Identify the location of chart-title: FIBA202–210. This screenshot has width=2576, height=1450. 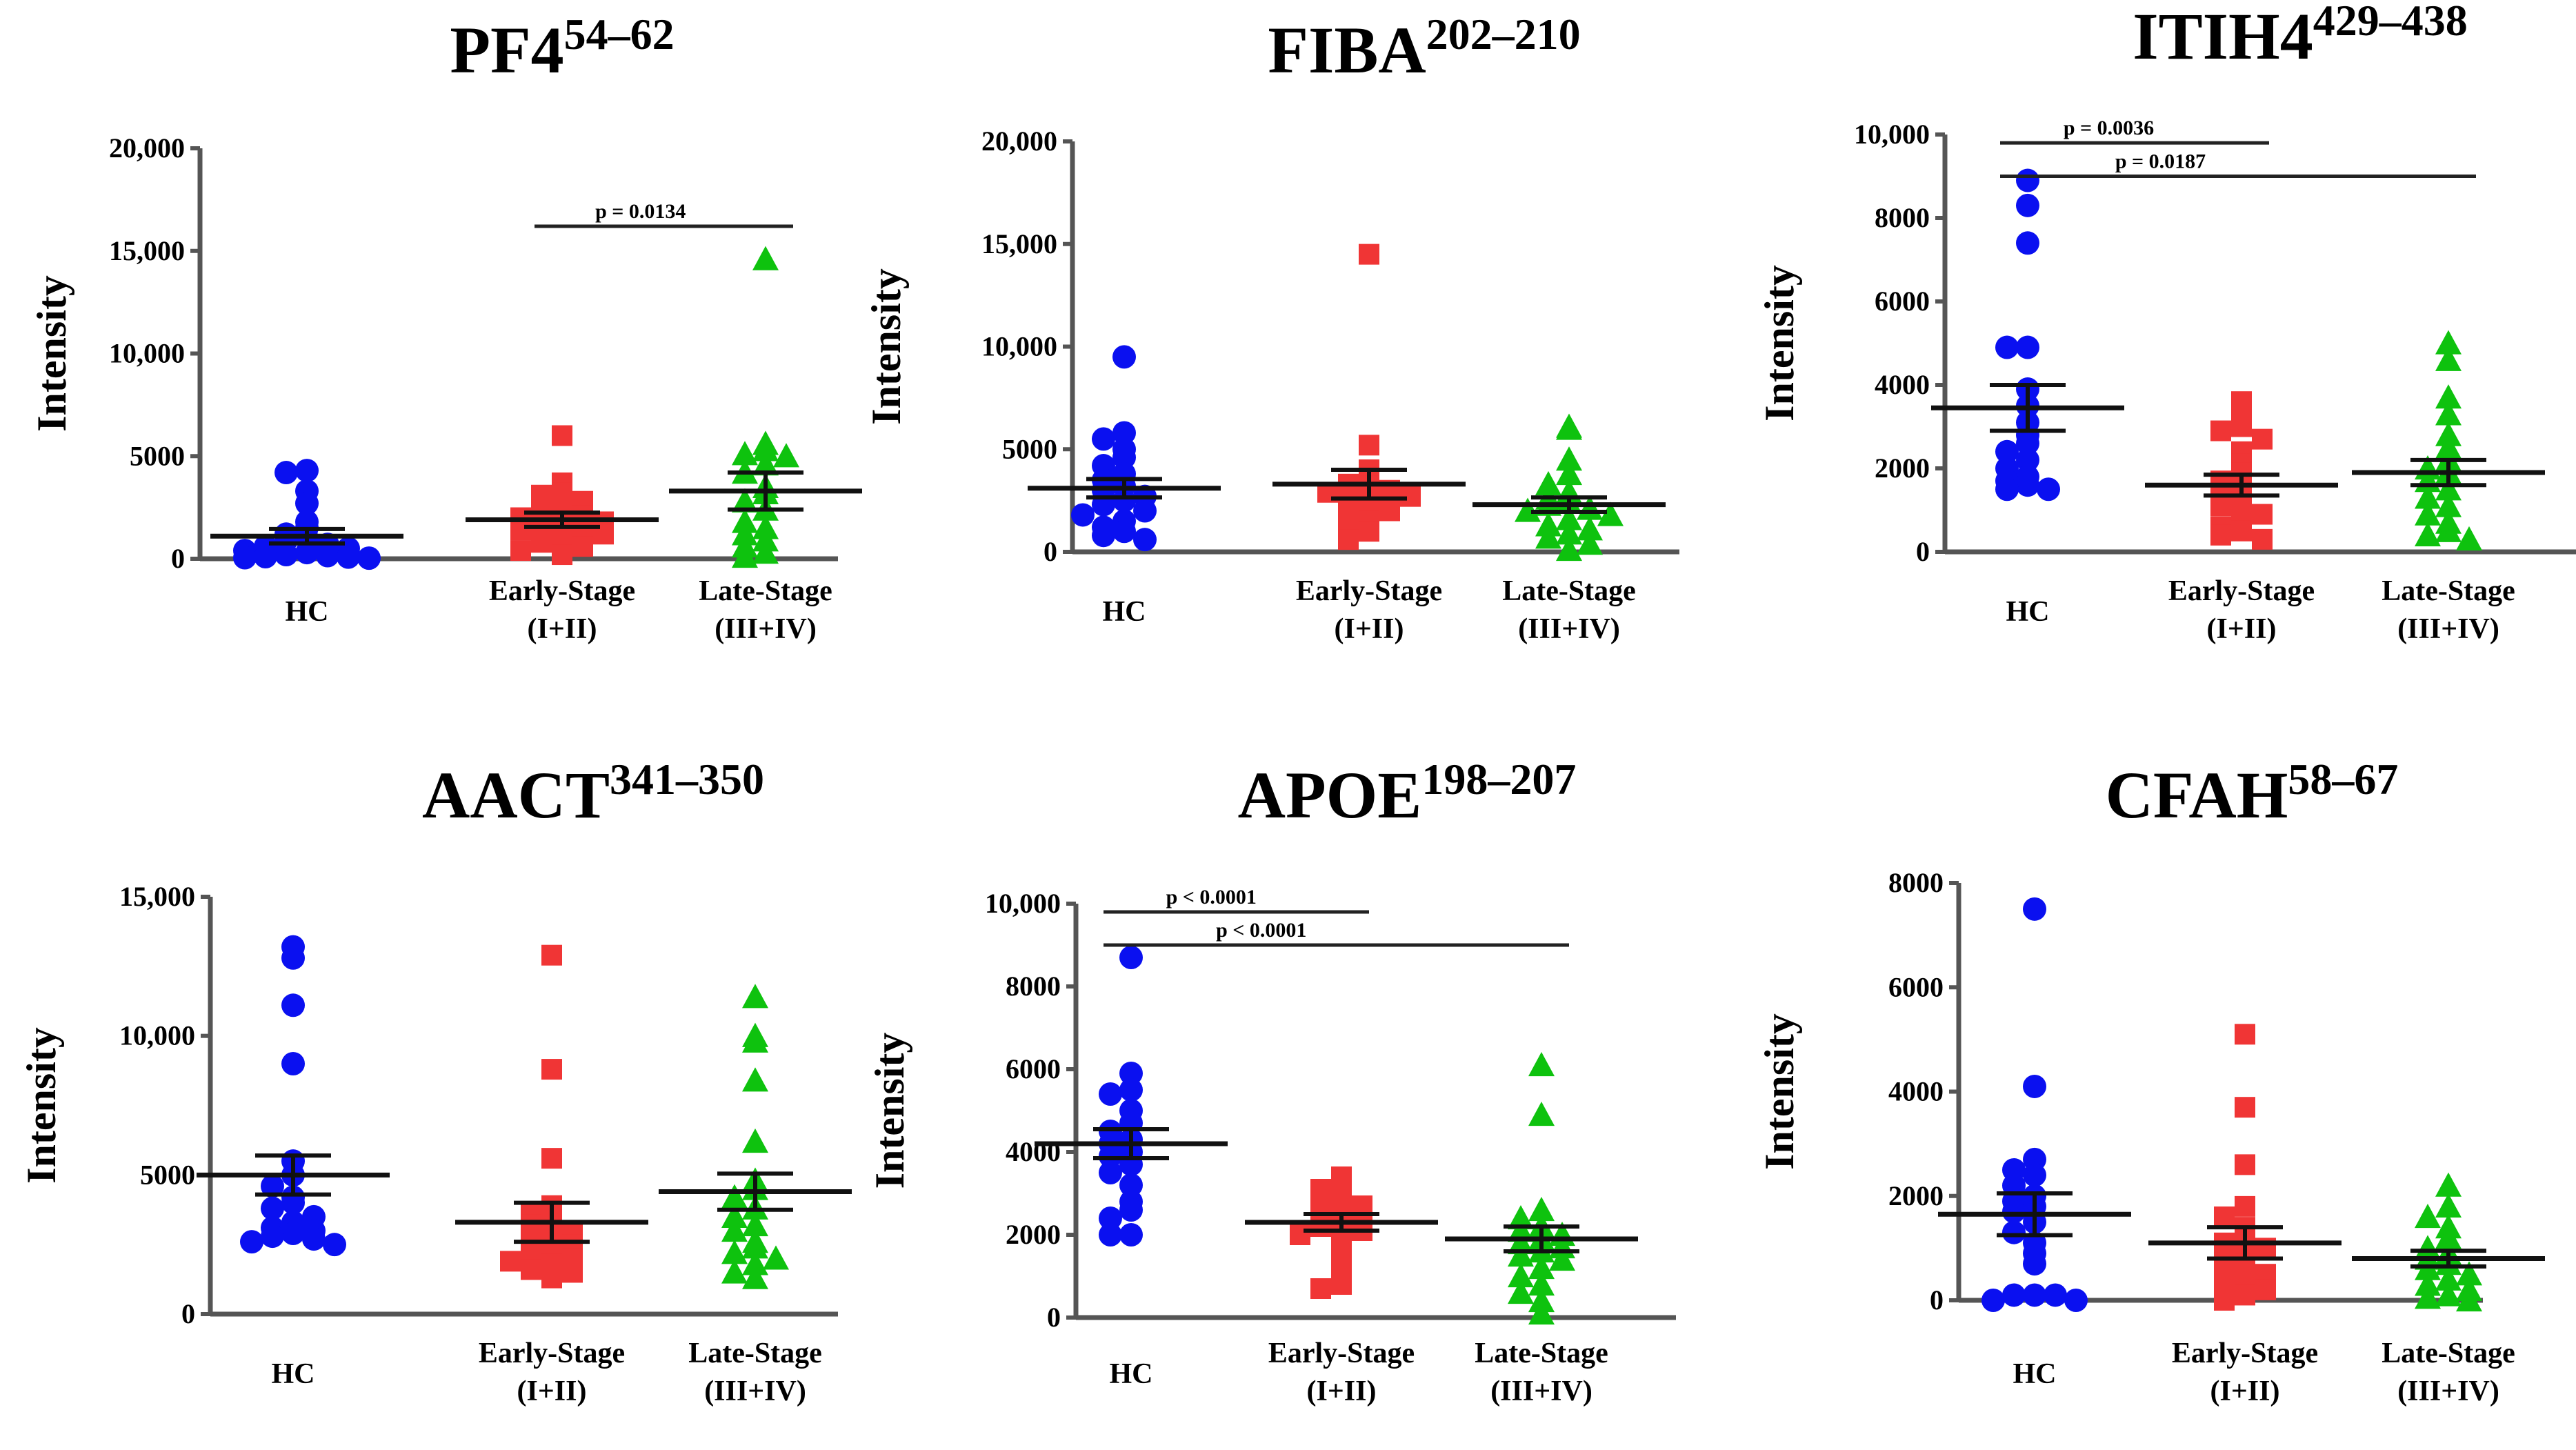
(1424, 48).